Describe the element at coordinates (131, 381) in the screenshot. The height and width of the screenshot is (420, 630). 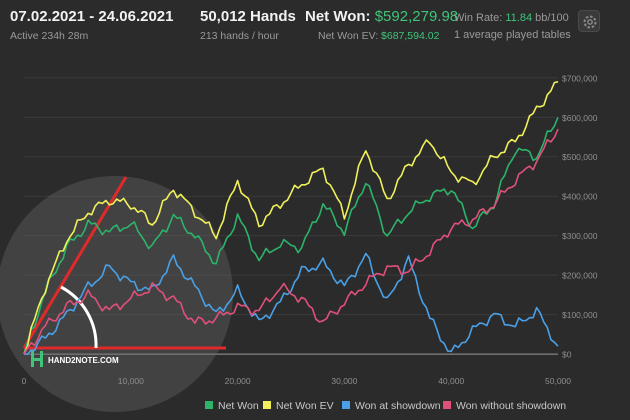
I see `x-tick-label: 10,000` at that location.